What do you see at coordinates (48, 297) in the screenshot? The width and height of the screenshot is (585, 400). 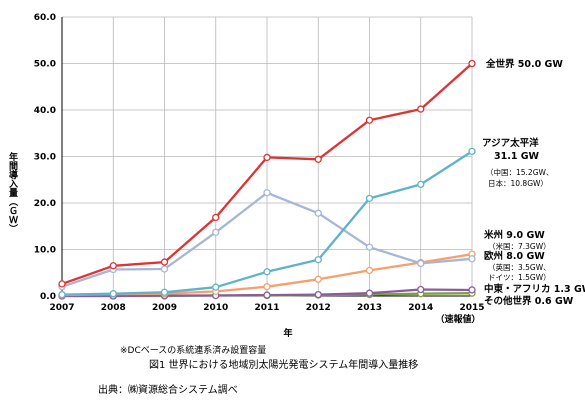 I see `y-tick-label: 0.0` at bounding box center [48, 297].